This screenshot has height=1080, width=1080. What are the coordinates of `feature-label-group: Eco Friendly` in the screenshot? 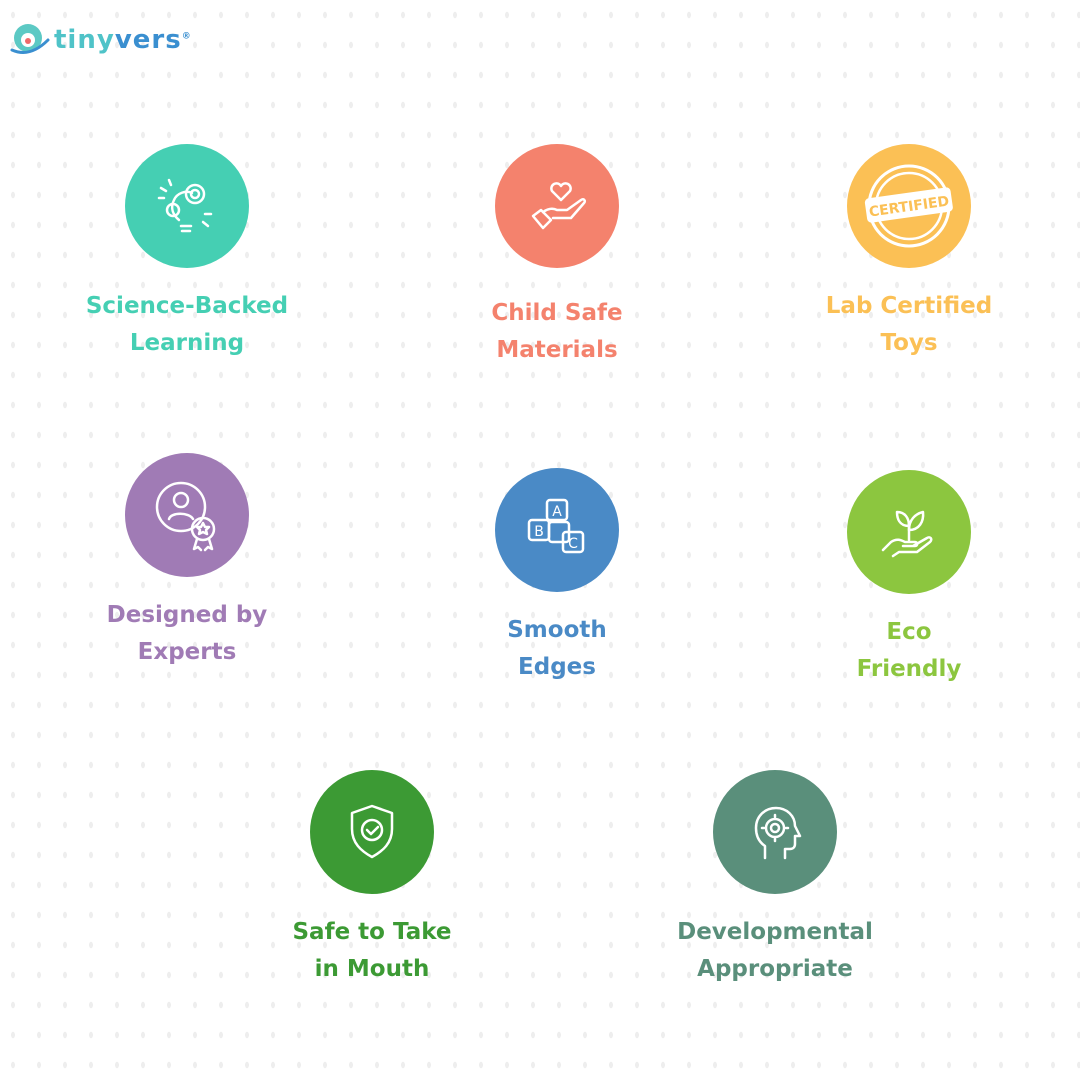 It's located at (909, 651).